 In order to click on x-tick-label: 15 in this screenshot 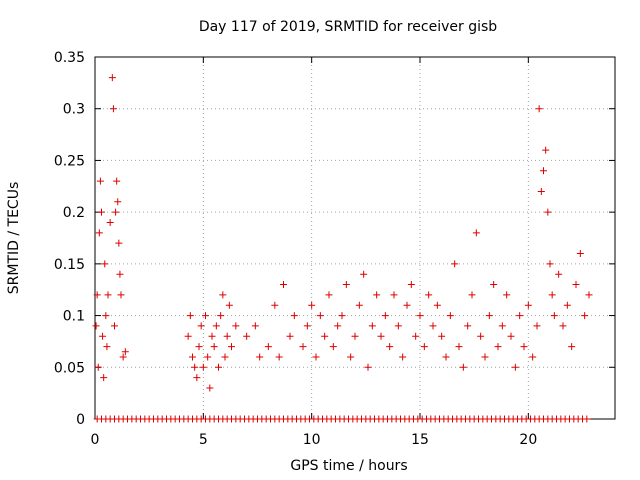, I will do `click(420, 440)`.